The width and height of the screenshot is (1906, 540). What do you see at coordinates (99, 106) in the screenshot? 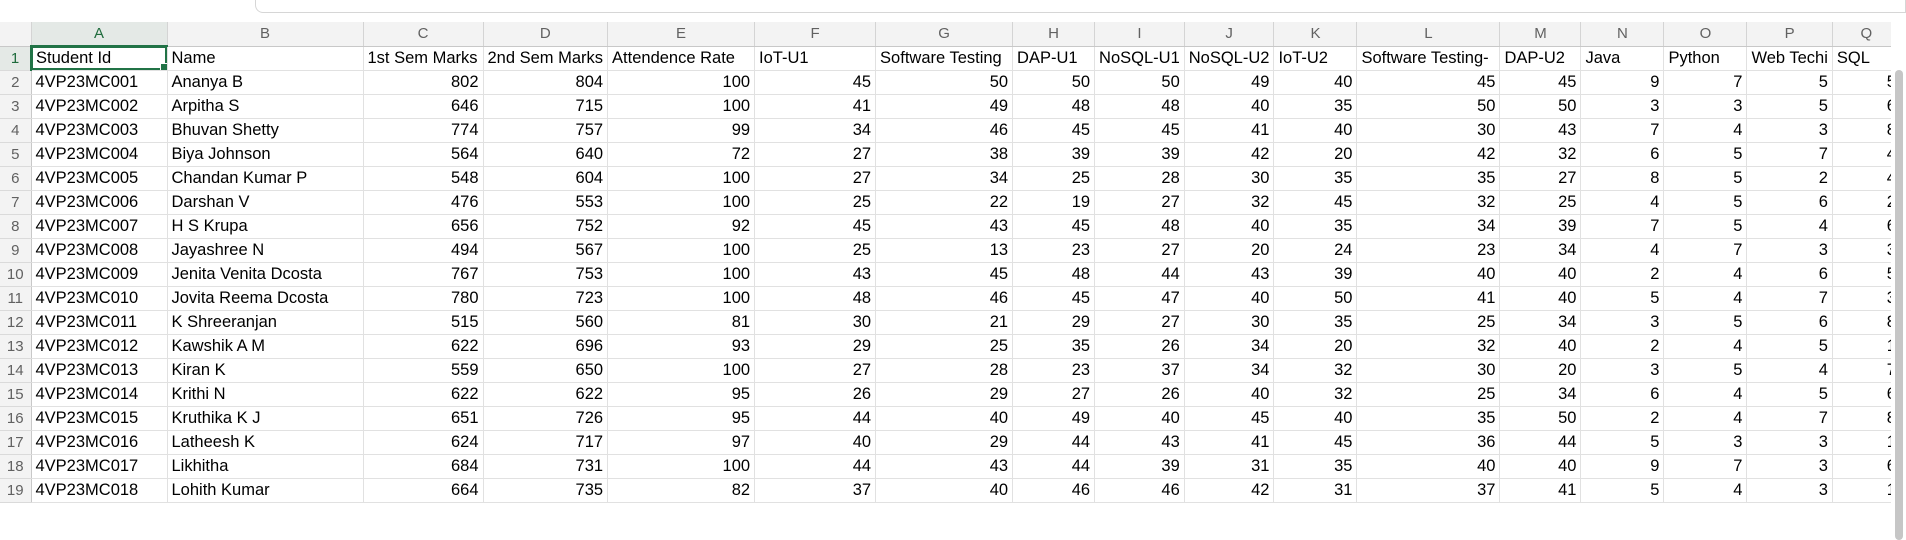
I see `cell-a3: 4VP23MC002` at bounding box center [99, 106].